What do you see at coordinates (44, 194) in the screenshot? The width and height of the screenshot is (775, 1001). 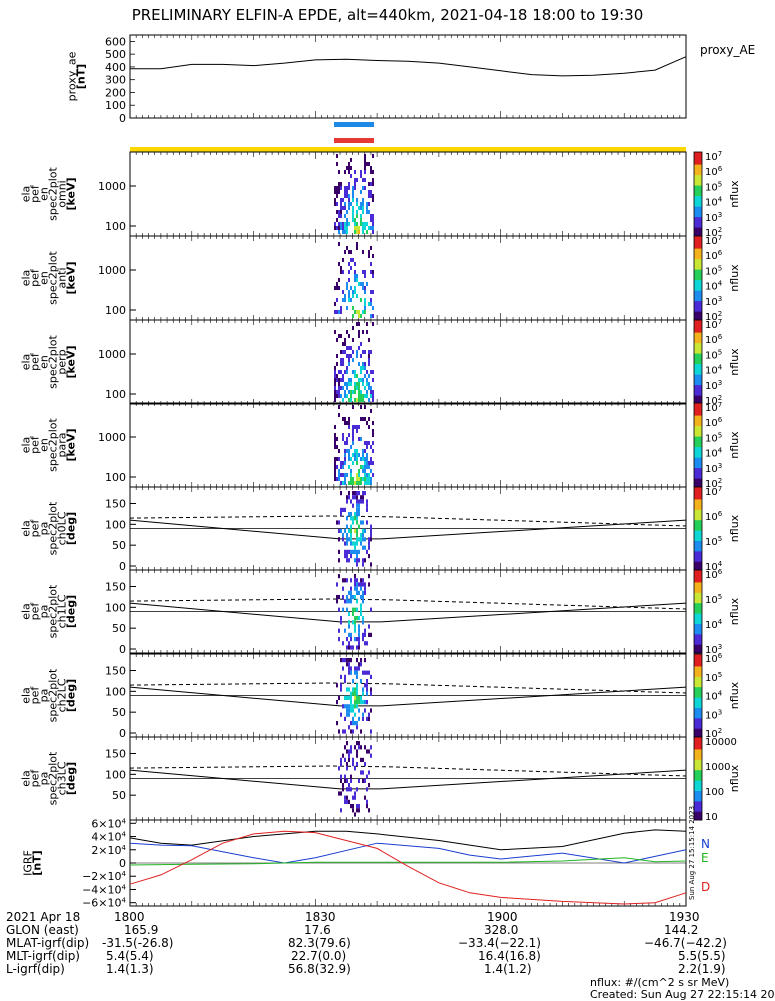 I see `spec-y-label: en` at bounding box center [44, 194].